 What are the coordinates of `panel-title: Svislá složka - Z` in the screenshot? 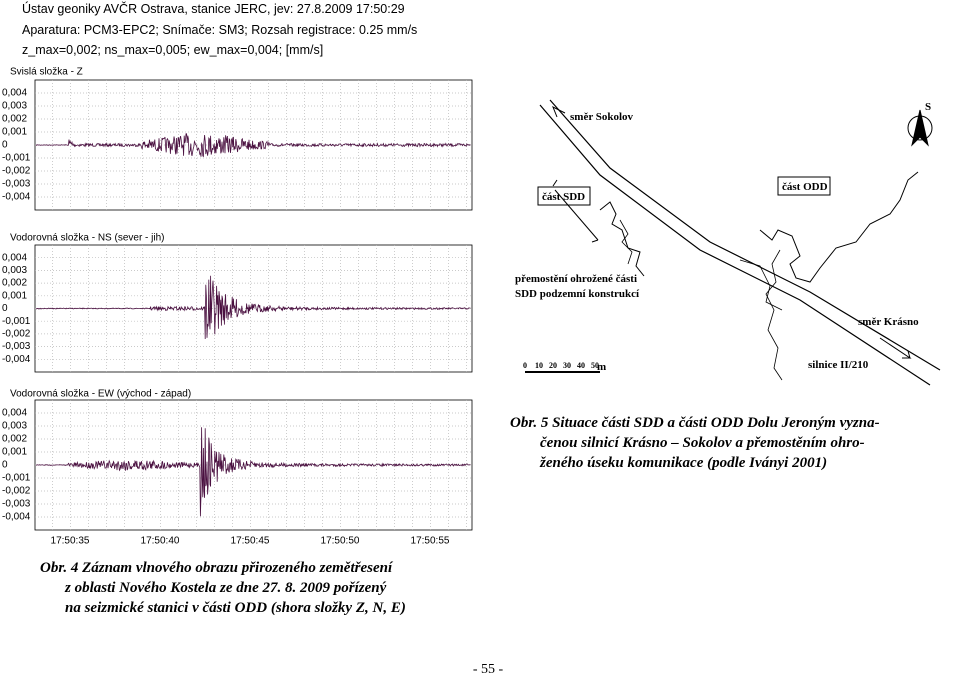 It's located at (46, 72).